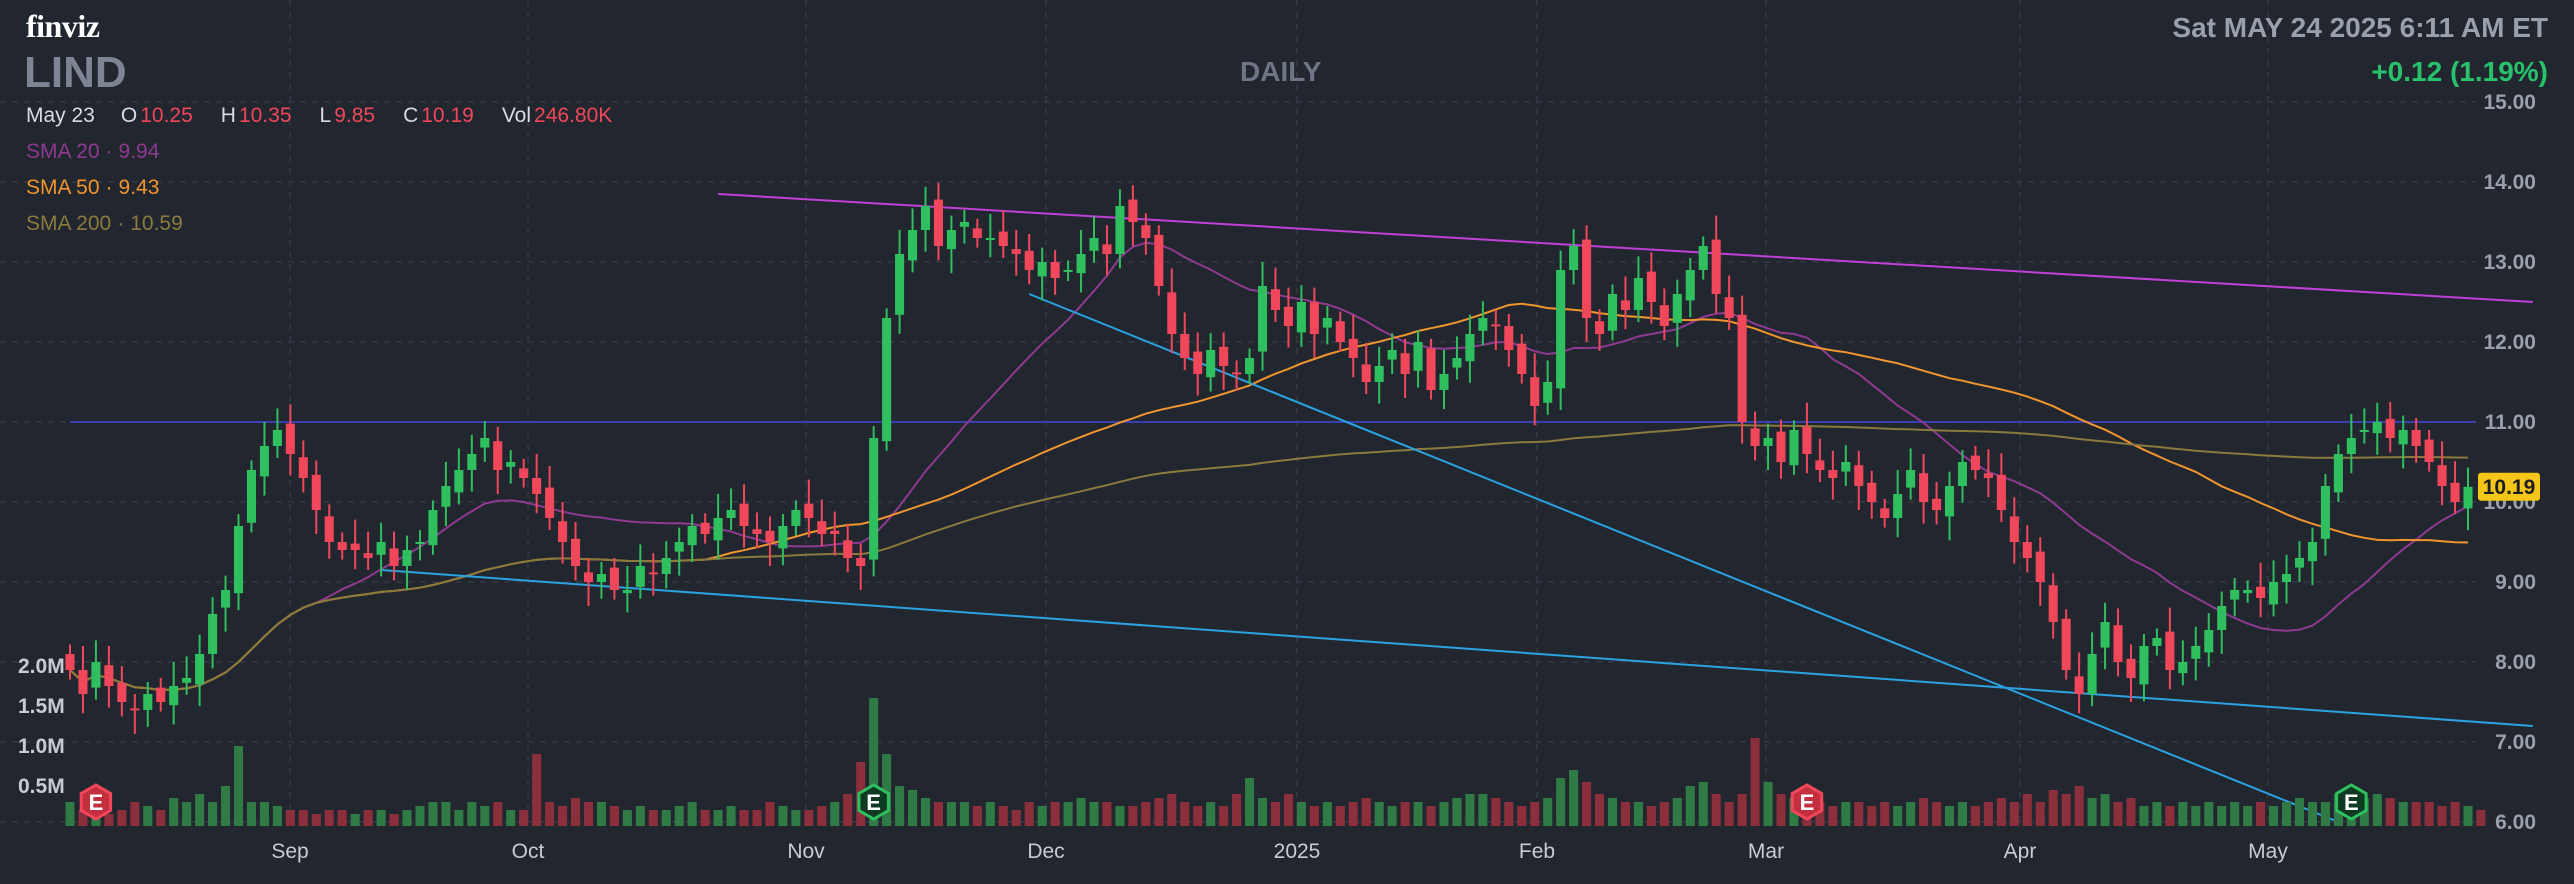 The height and width of the screenshot is (884, 2574). I want to click on sma200-legend: SMA 200 · 10.59, so click(104, 223).